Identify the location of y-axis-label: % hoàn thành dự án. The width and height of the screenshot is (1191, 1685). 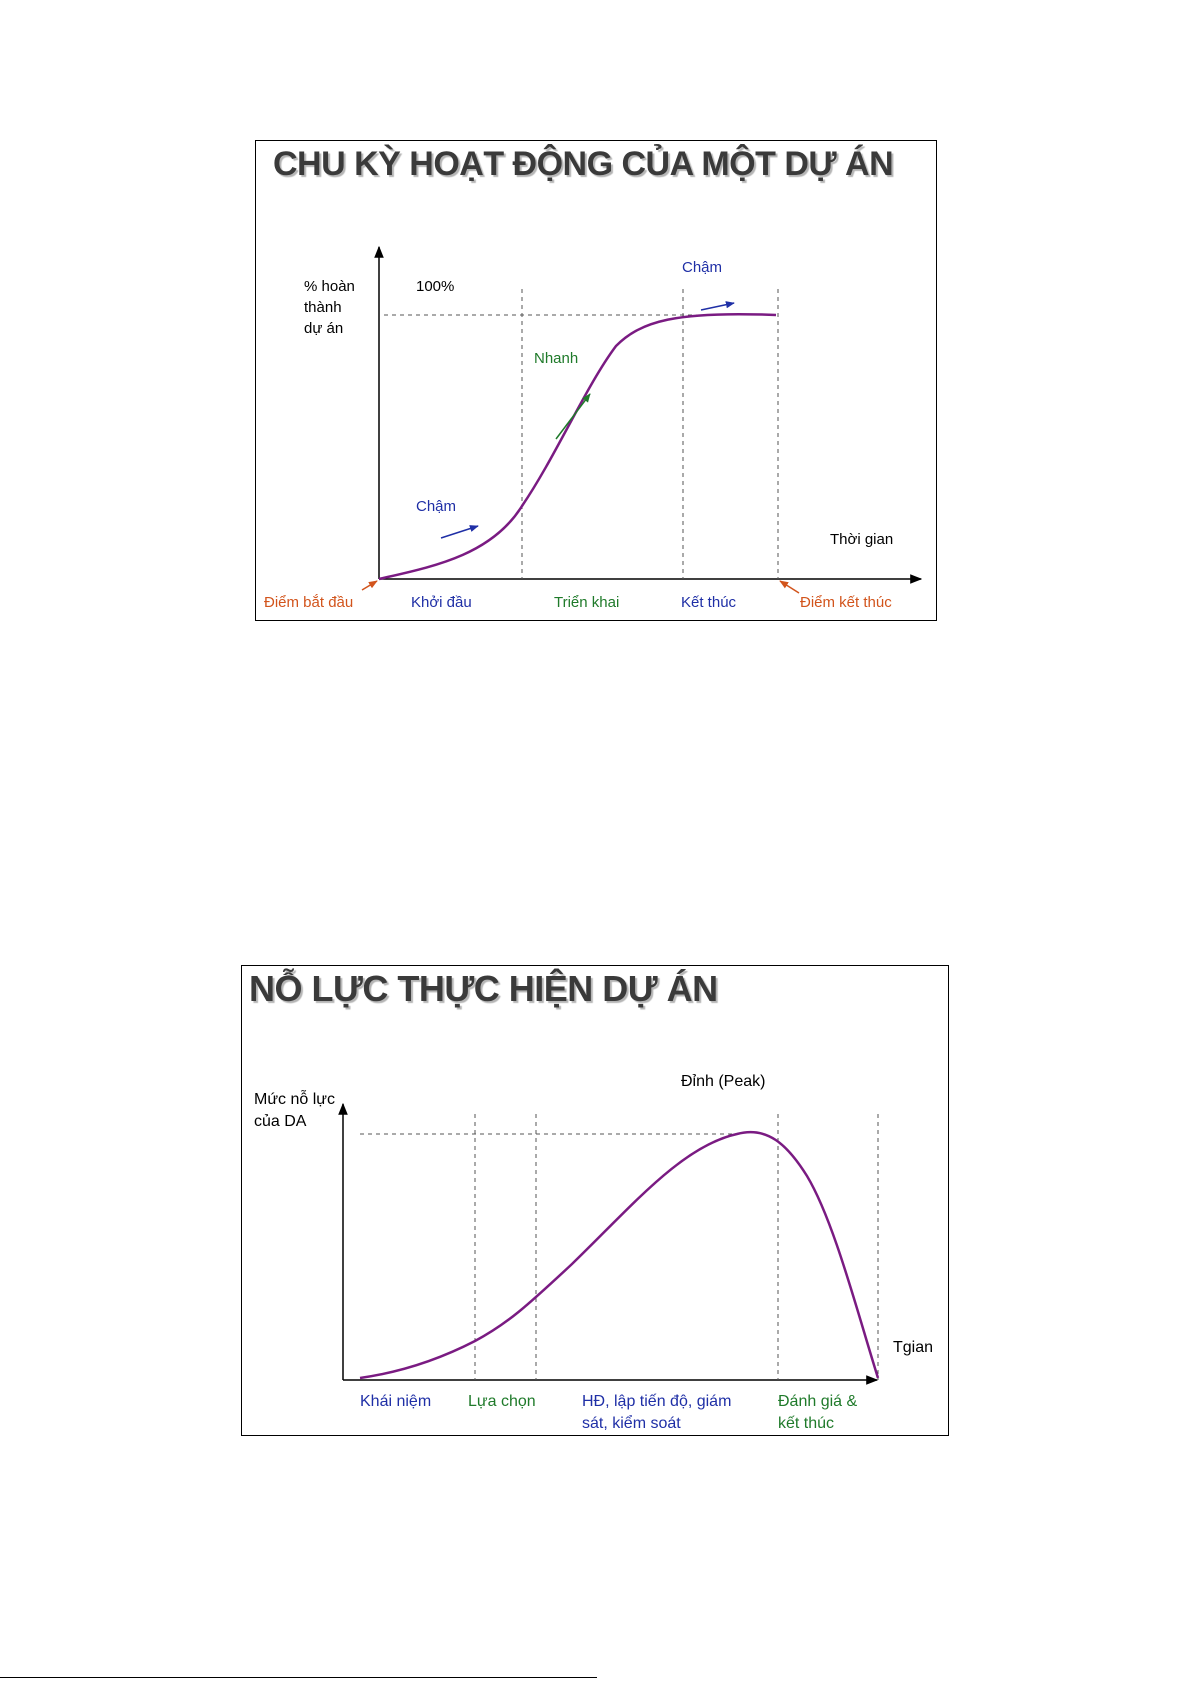
(331, 307).